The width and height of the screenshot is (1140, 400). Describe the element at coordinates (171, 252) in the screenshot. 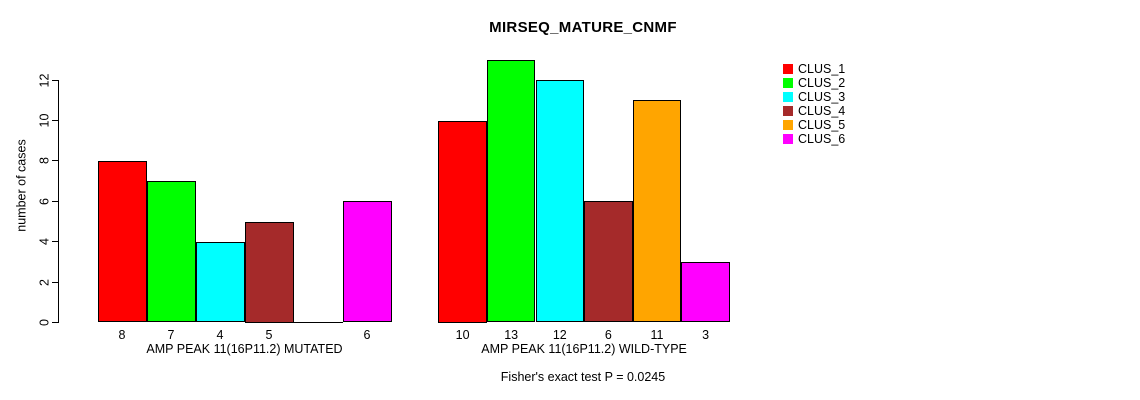

I see `bar-clus-2-mutated` at that location.